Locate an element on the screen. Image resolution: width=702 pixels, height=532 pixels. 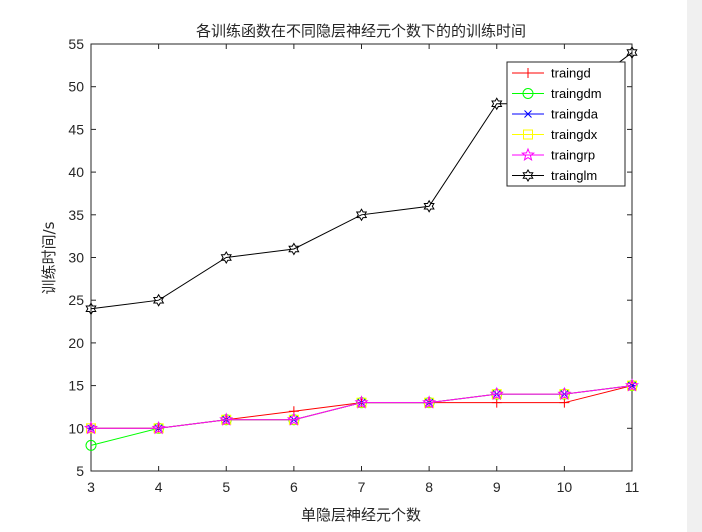
x-tick-label: 5 is located at coordinates (226, 487).